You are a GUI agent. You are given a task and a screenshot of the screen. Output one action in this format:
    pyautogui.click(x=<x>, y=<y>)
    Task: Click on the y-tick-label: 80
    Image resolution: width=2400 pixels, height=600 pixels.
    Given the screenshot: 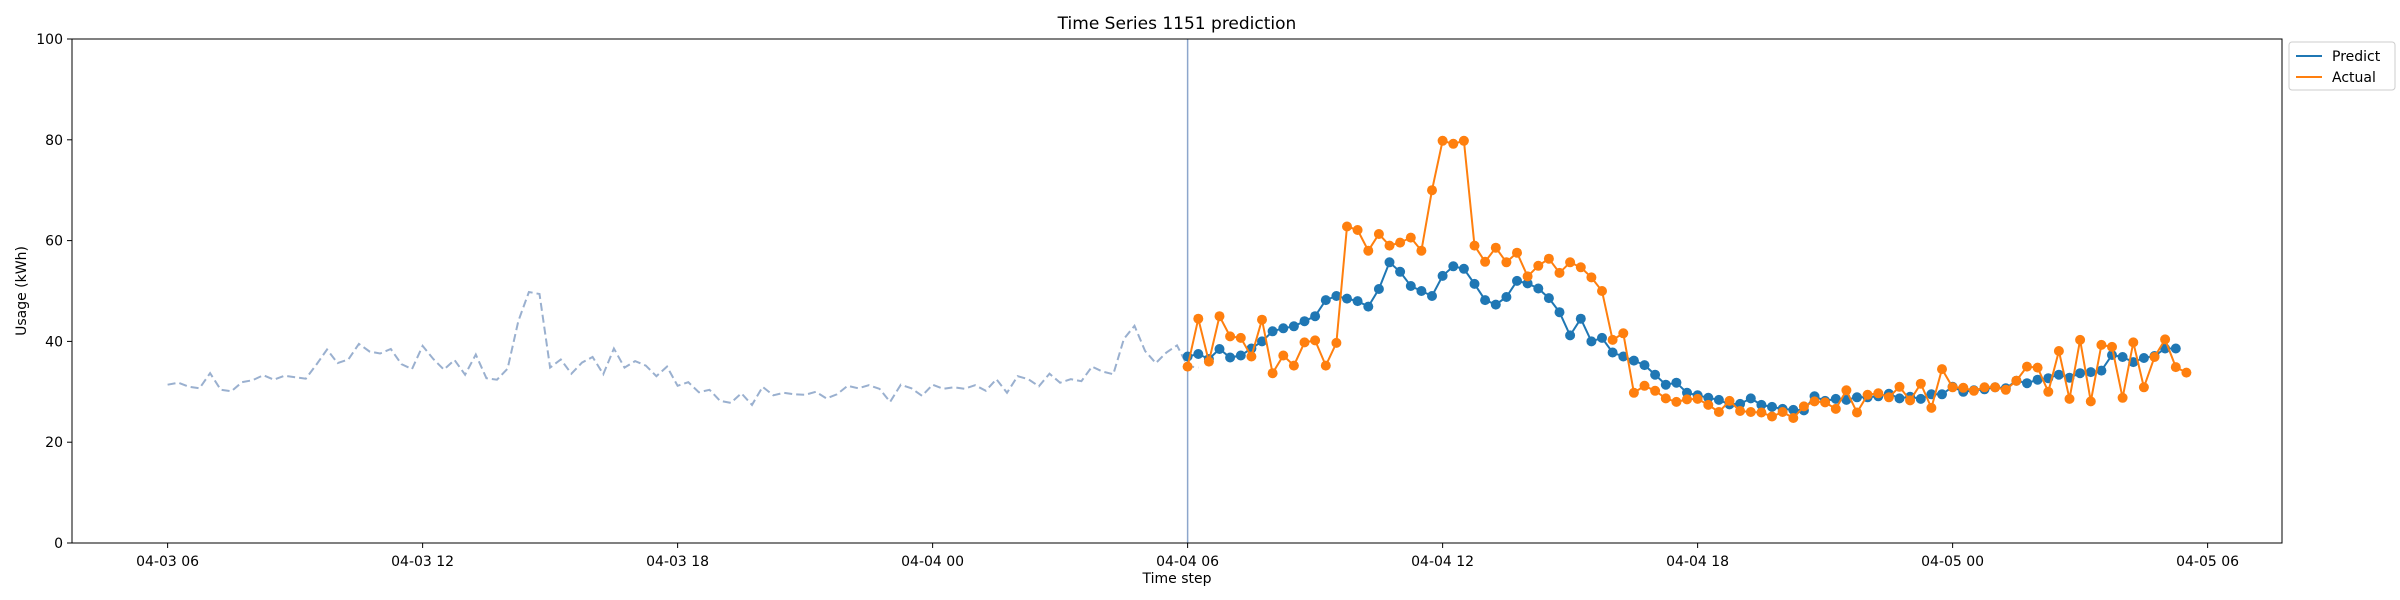 What is the action you would take?
    pyautogui.click(x=54, y=141)
    